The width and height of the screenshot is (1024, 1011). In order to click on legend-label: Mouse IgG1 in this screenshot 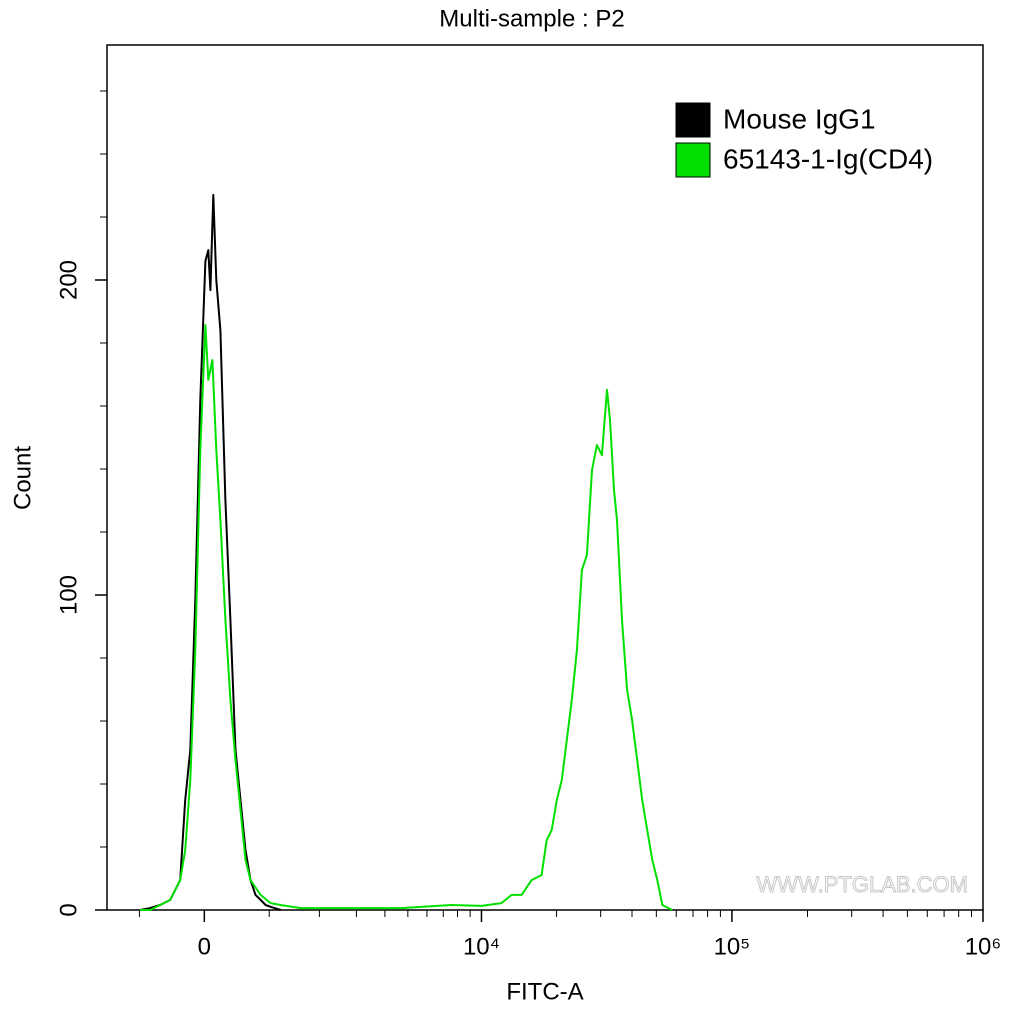, I will do `click(799, 118)`.